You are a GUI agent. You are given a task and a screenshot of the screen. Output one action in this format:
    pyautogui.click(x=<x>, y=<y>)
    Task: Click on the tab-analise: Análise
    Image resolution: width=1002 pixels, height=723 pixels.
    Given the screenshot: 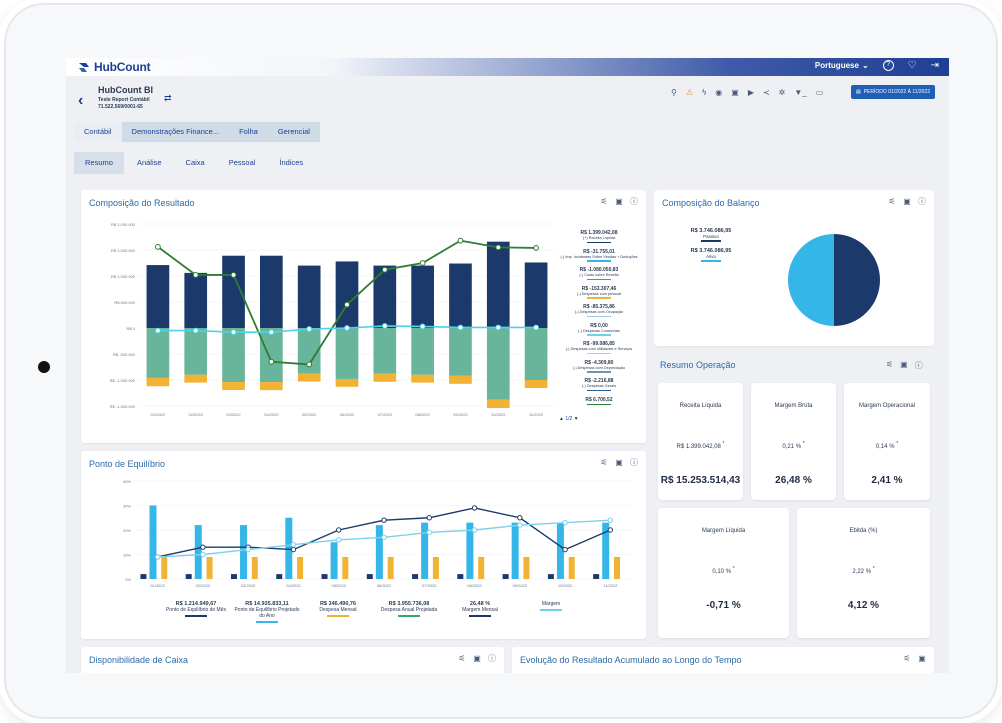 What is the action you would take?
    pyautogui.click(x=149, y=162)
    